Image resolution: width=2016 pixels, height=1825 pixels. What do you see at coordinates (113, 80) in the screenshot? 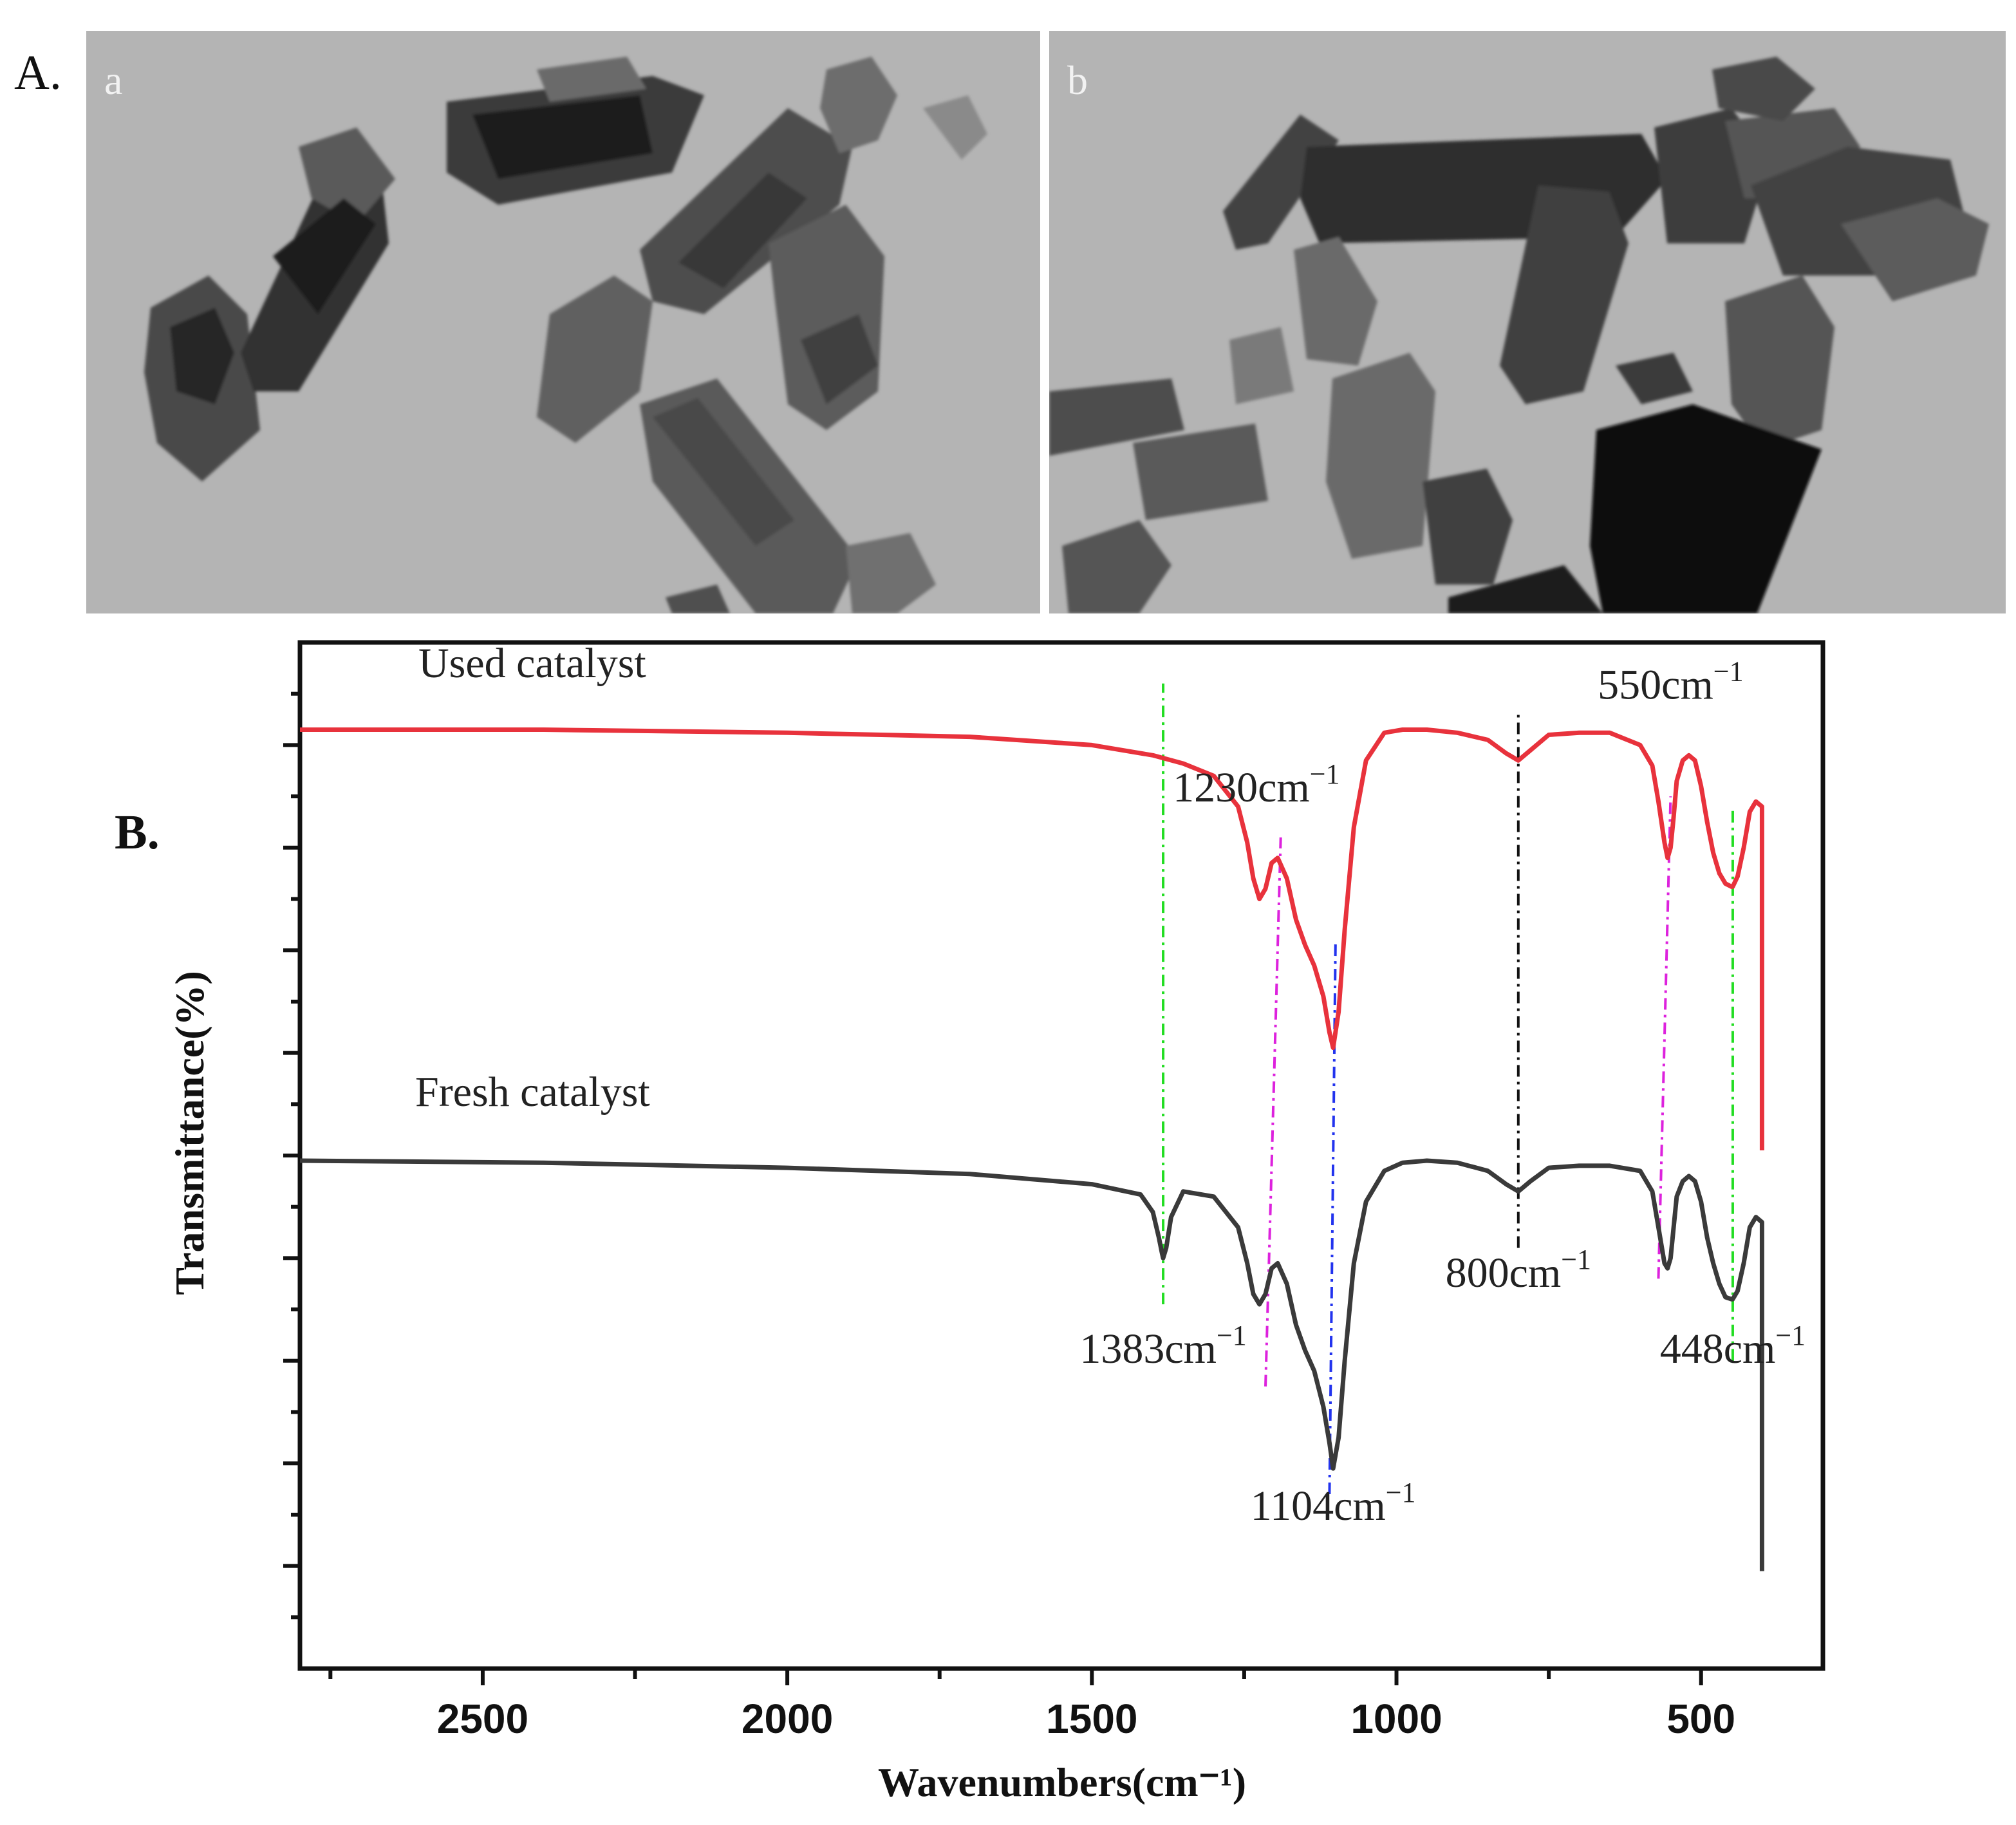
I see `tem-image-a-sublabel: a` at bounding box center [113, 80].